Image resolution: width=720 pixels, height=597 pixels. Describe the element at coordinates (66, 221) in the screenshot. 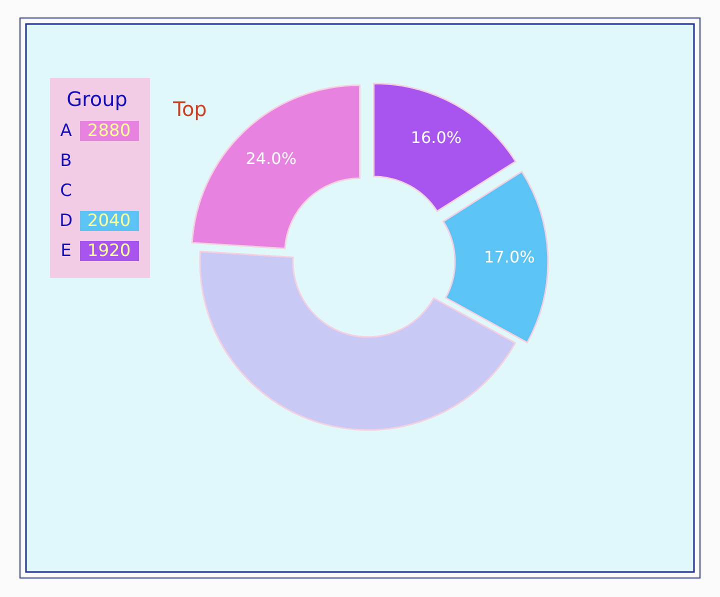

I see `legend-label: D` at that location.